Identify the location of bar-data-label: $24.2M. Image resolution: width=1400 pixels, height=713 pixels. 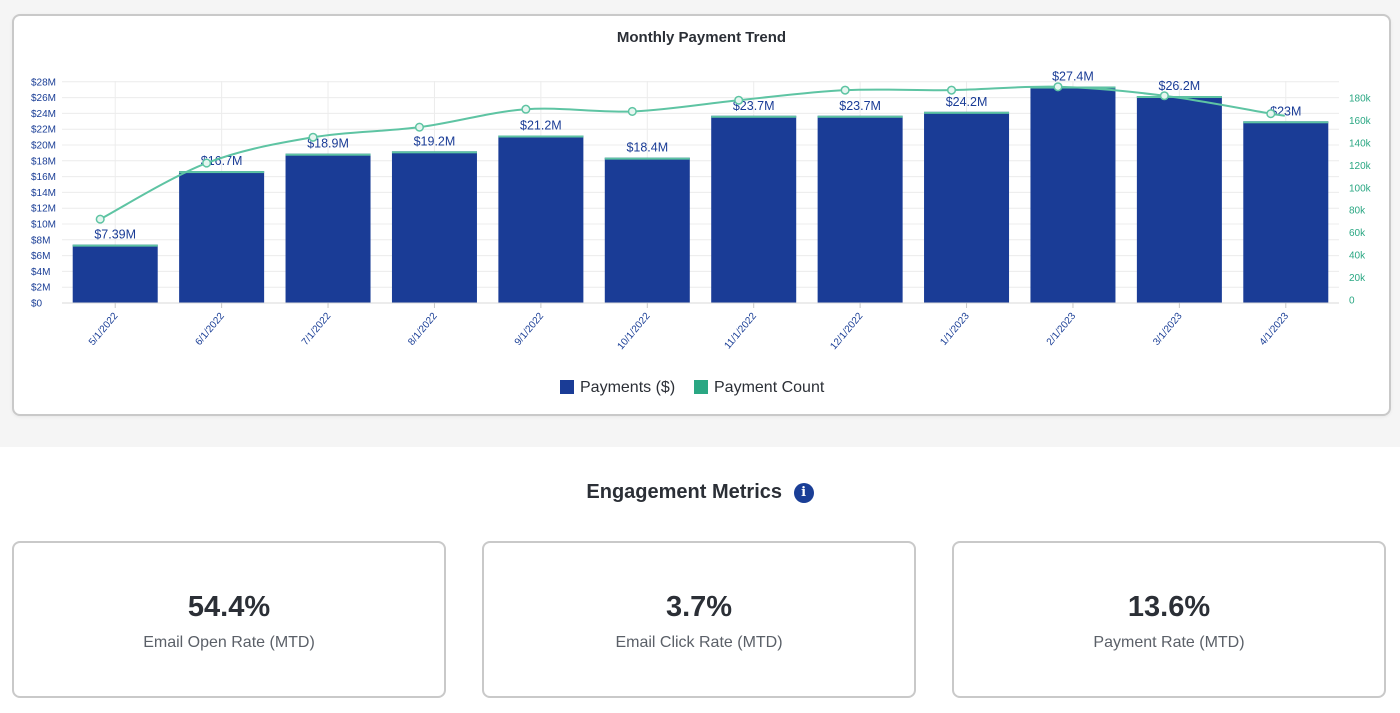
(967, 102).